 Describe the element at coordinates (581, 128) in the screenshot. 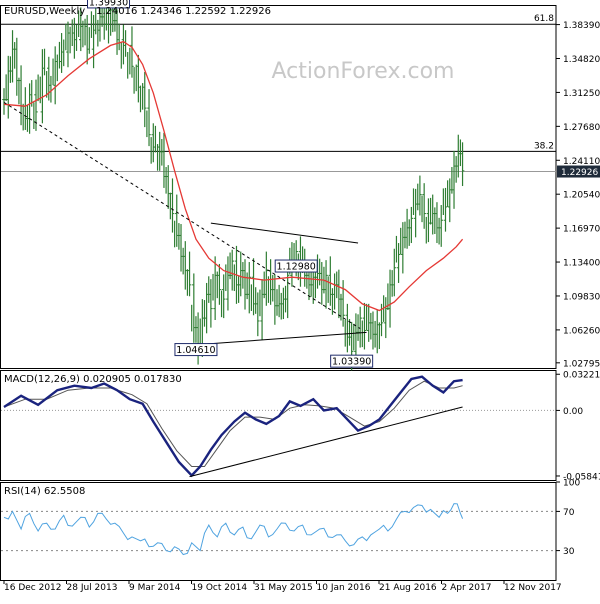

I see `price-y-tick-label: 1.27680` at that location.